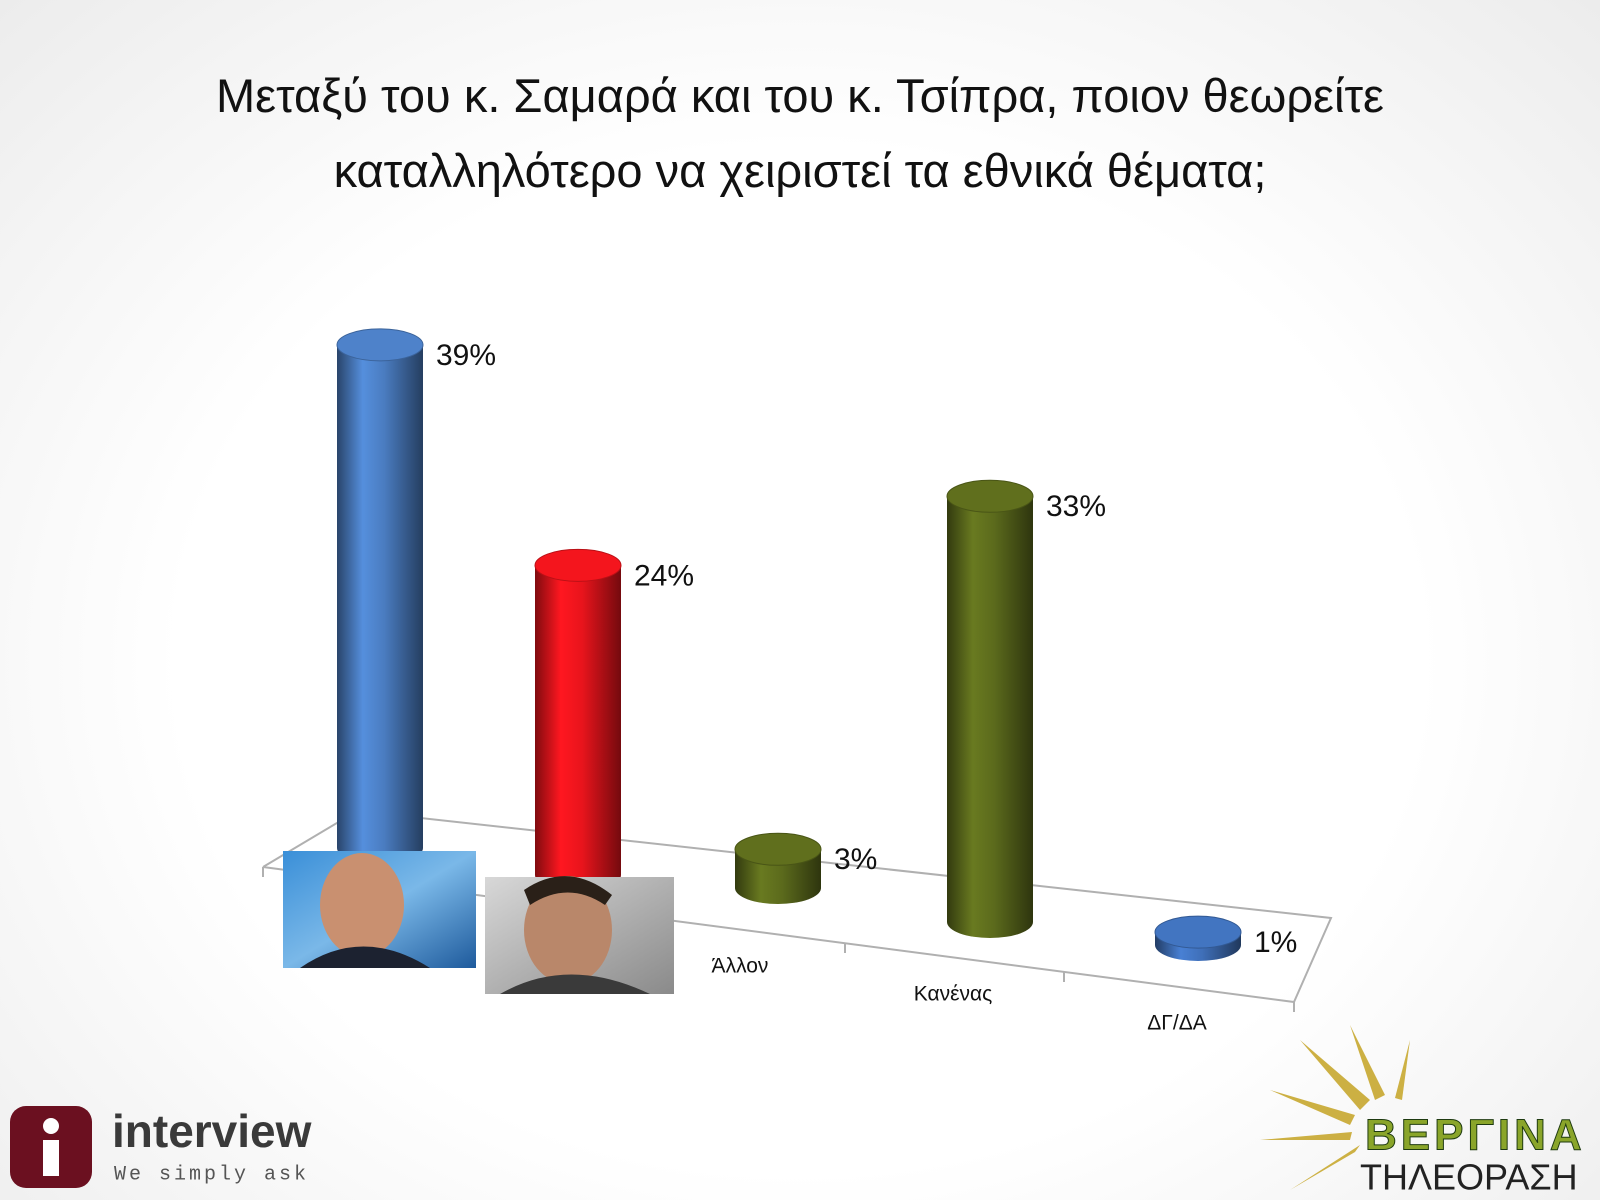 Image resolution: width=1600 pixels, height=1200 pixels. I want to click on x-tick-label: Άλλον, so click(740, 966).